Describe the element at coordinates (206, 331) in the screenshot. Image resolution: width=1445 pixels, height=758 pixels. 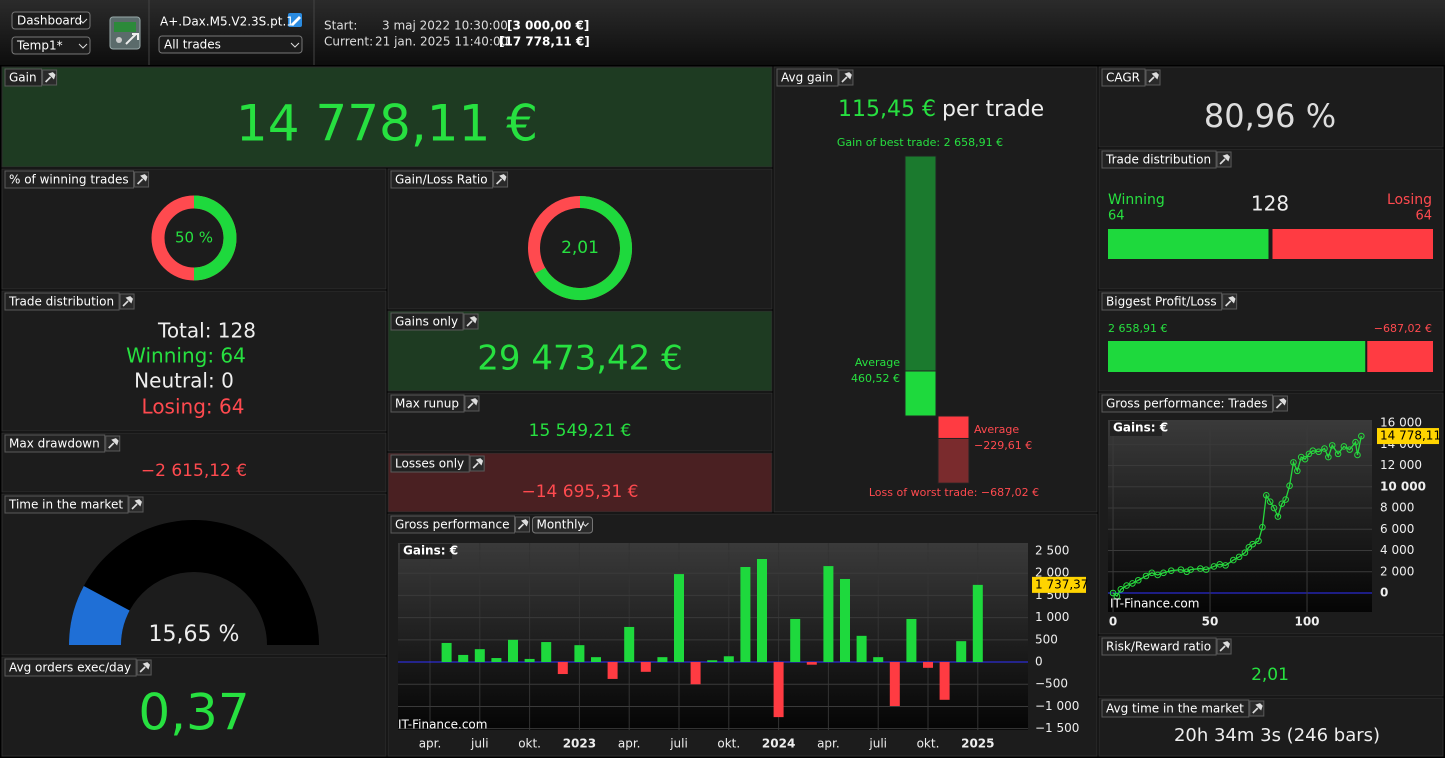
I see `label: Total: 128` at that location.